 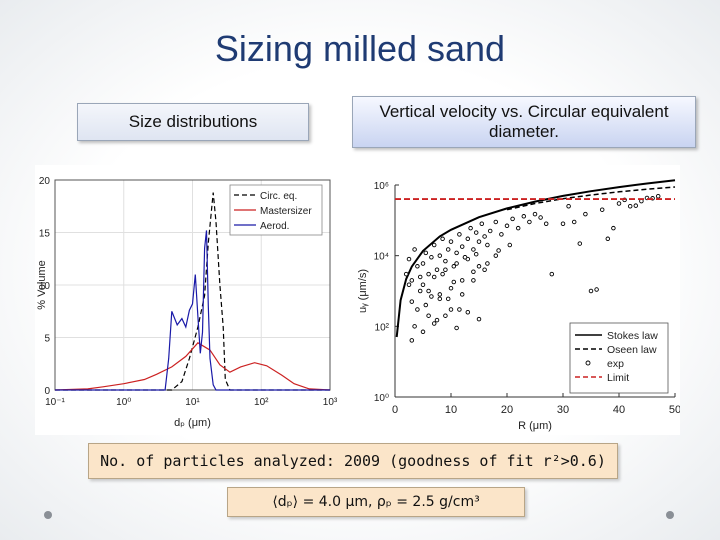 I want to click on y-tick-label: 10⁰, so click(x=381, y=398).